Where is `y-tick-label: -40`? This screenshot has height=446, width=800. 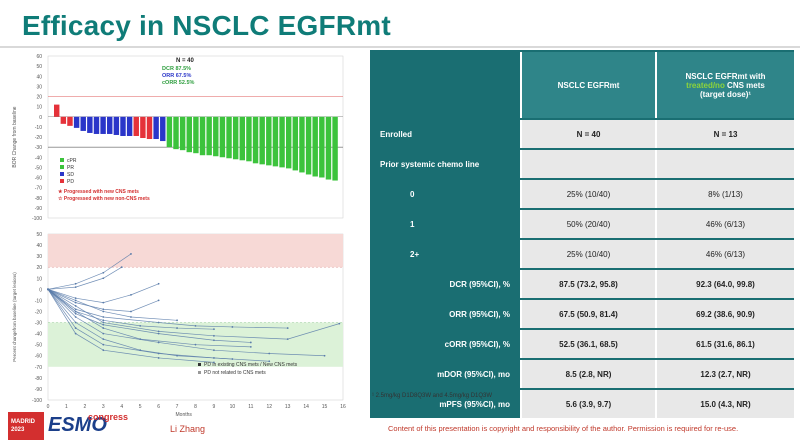 y-tick-label: -40 is located at coordinates (38, 158).